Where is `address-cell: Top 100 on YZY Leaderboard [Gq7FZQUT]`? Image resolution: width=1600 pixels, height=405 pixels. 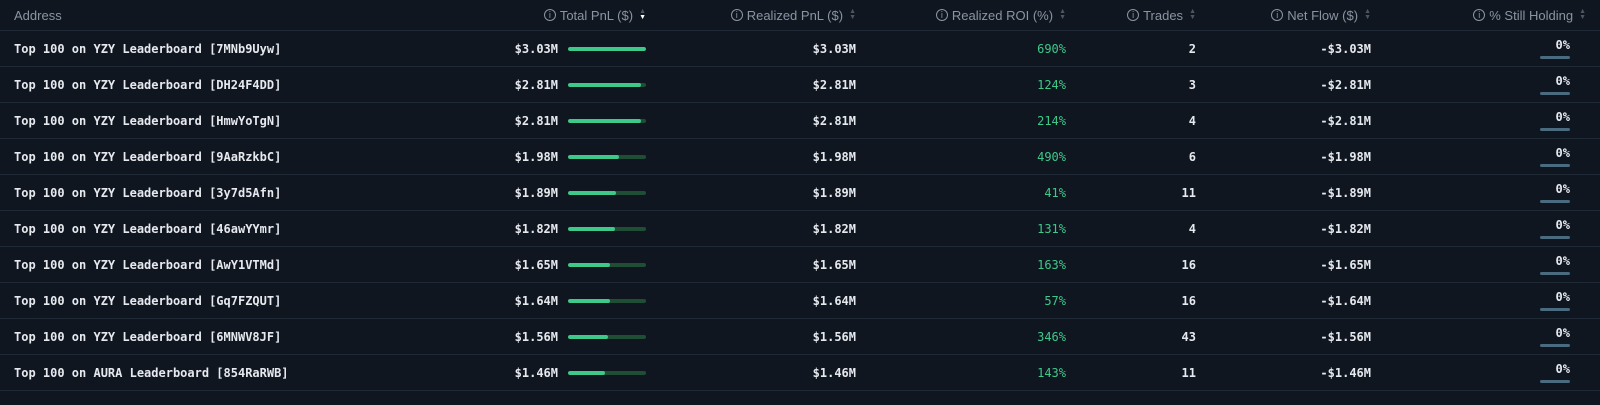
address-cell: Top 100 on YZY Leaderboard [Gq7FZQUT] is located at coordinates (148, 300).